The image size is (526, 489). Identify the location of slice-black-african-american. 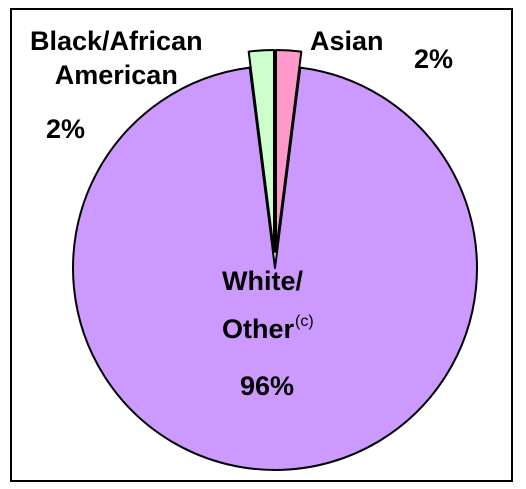
(261, 151).